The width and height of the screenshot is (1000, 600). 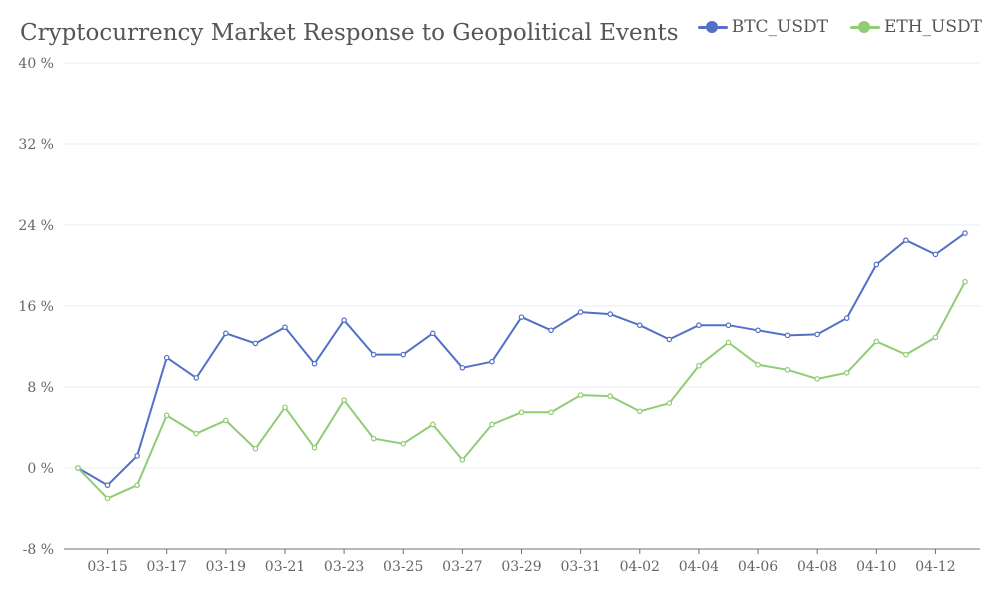 What do you see at coordinates (40, 469) in the screenshot?
I see `y-tick-label: 0 %` at bounding box center [40, 469].